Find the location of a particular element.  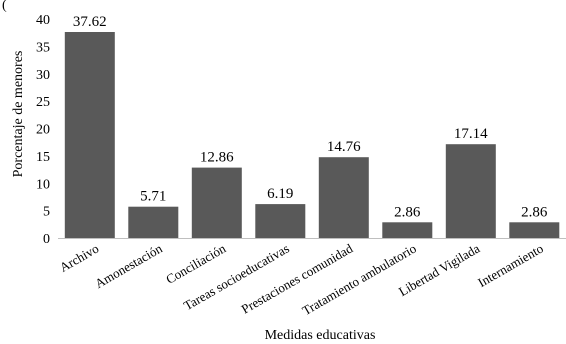

y-tick-label-2: 10 is located at coordinates (43, 184).